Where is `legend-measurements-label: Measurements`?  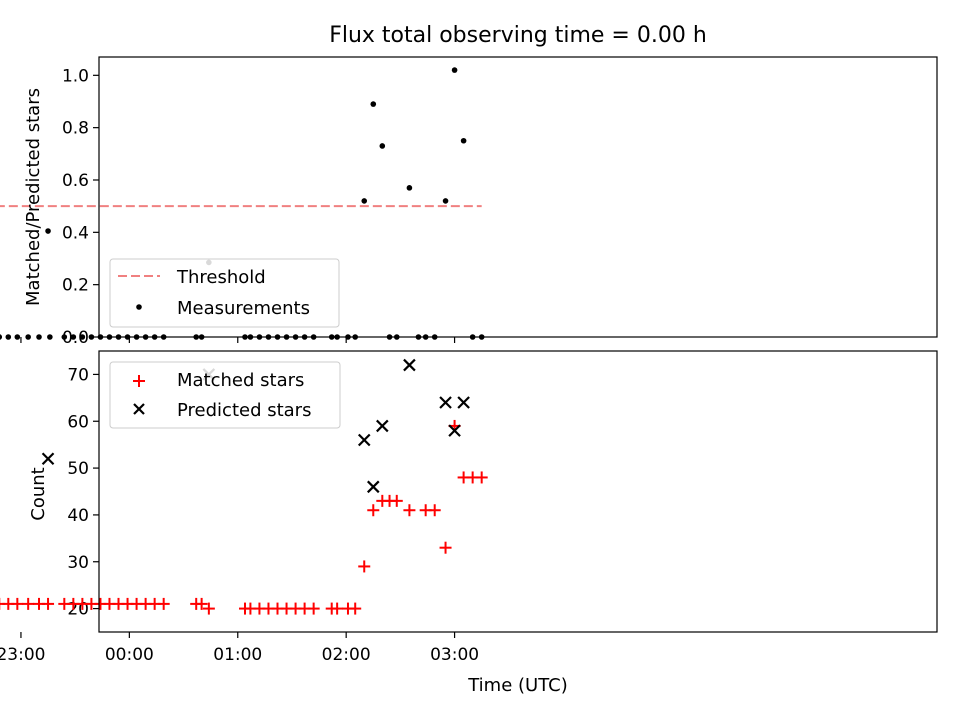
legend-measurements-label: Measurements is located at coordinates (243, 308).